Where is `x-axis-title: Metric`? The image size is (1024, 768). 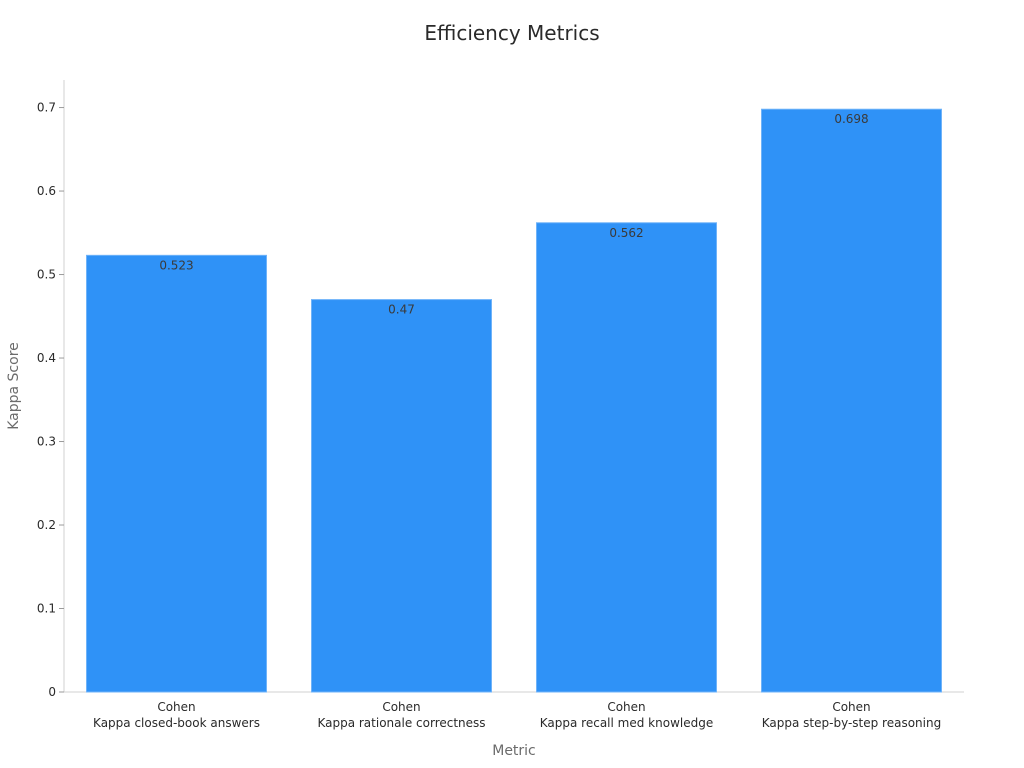
x-axis-title: Metric is located at coordinates (514, 751).